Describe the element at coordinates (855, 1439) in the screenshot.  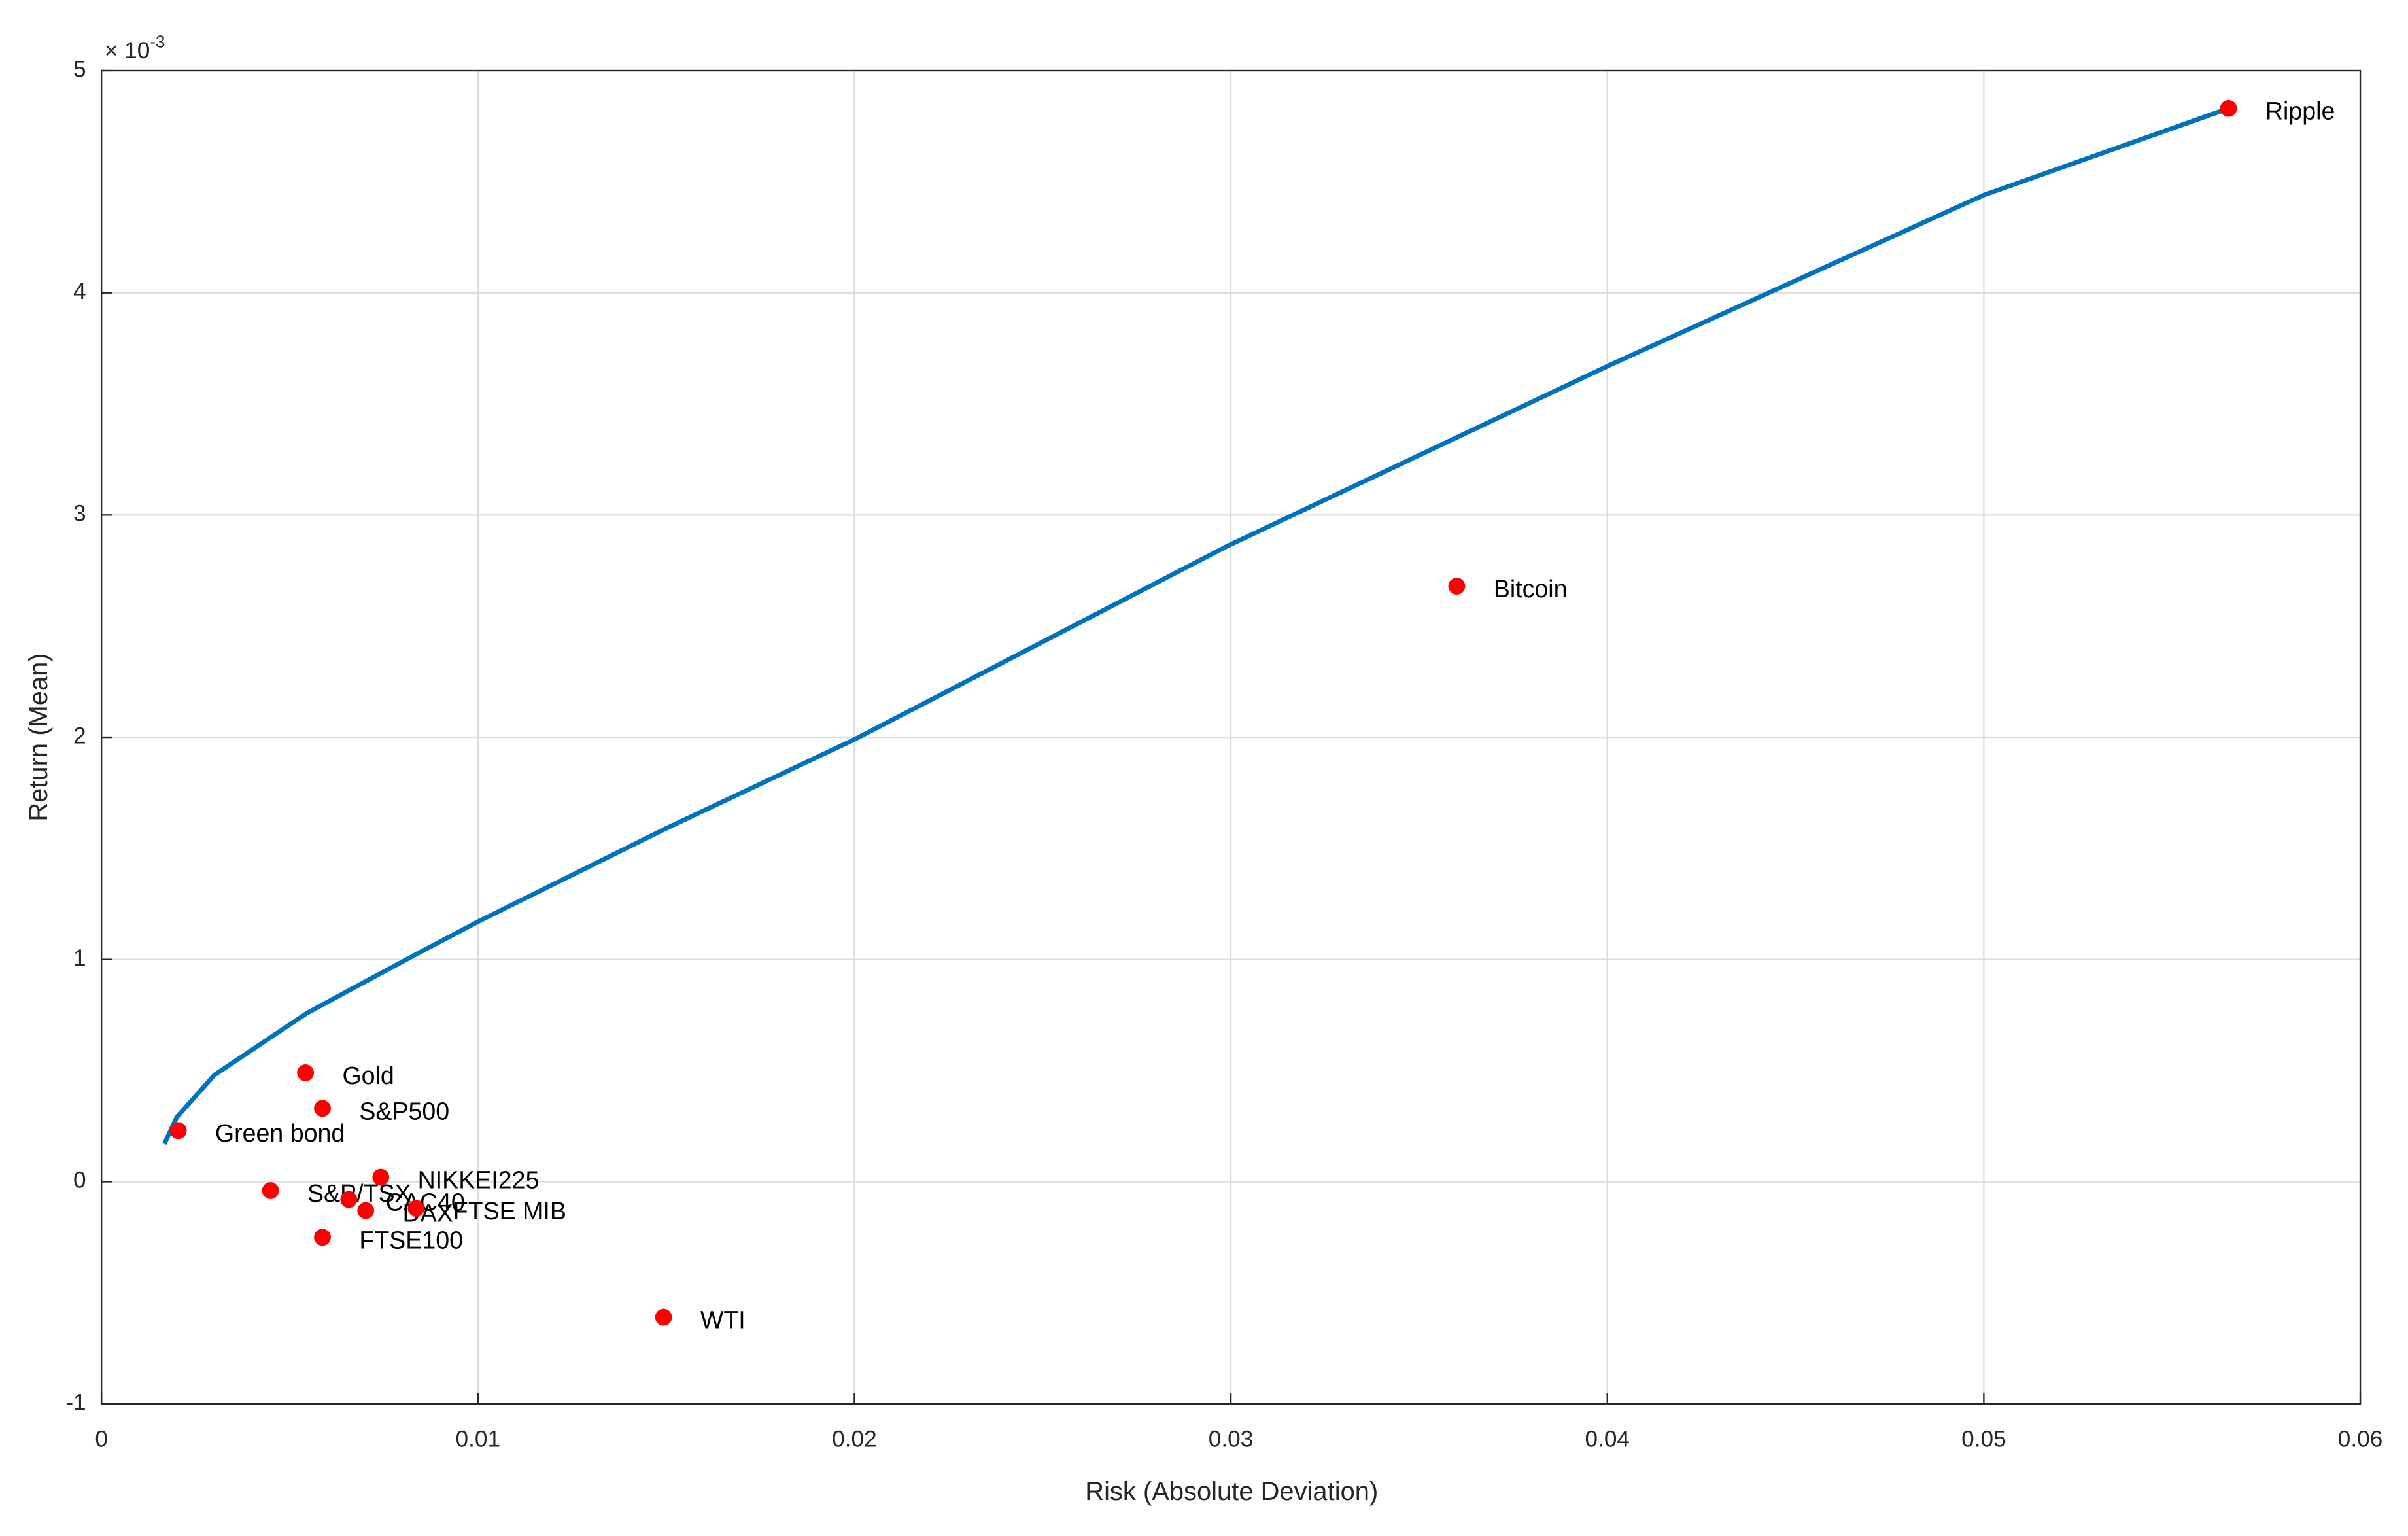
I see `x-tick-label: 0.02` at that location.